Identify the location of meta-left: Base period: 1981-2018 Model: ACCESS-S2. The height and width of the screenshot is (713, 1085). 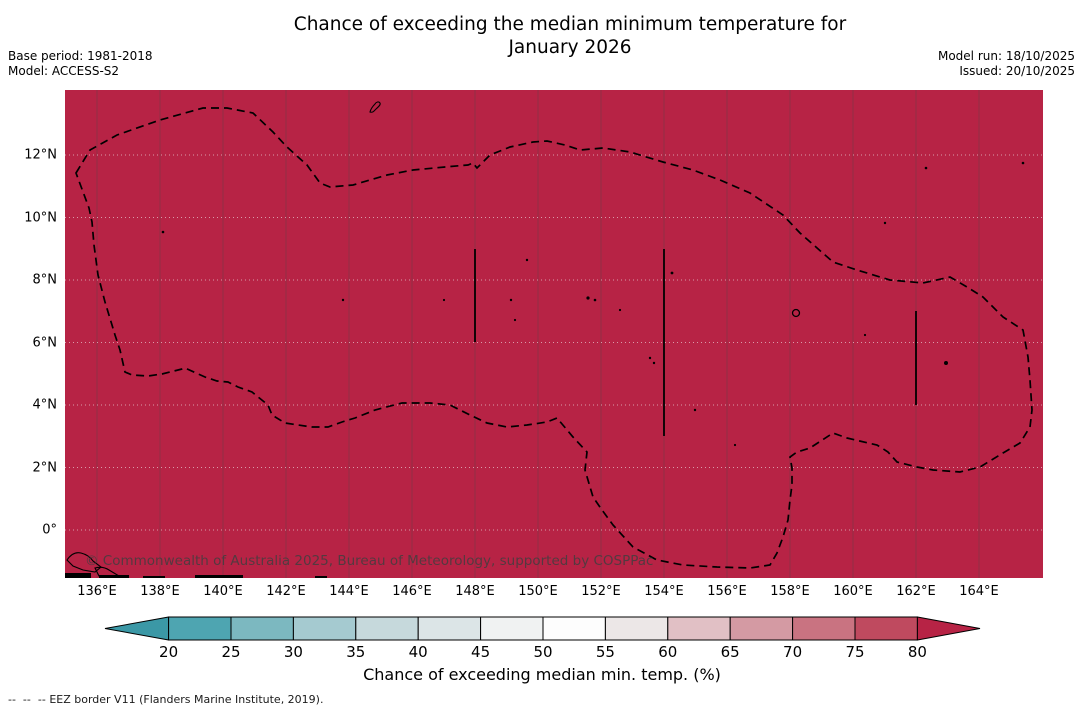
(80, 63).